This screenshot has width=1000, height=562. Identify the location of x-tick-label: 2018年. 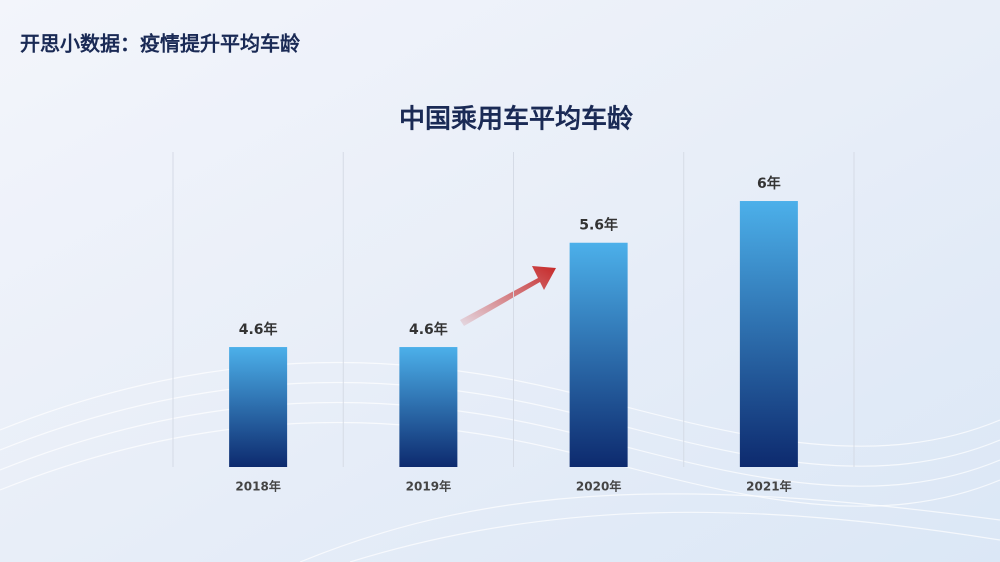
(257, 486).